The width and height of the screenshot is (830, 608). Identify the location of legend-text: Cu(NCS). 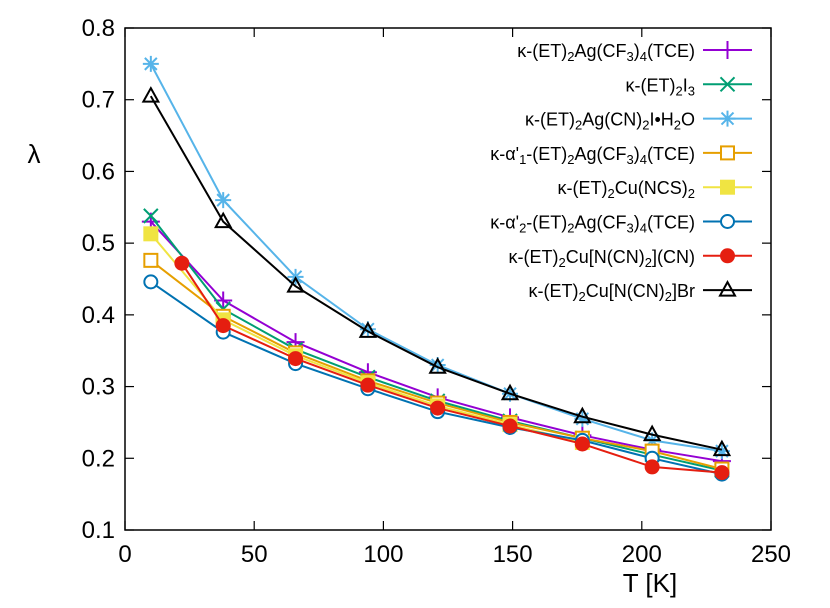
(651, 188).